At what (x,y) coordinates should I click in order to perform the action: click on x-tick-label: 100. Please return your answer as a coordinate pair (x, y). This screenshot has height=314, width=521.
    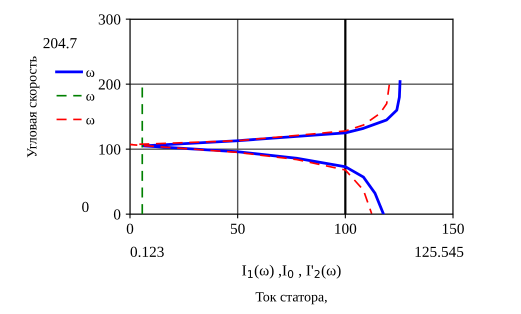
    Looking at the image, I should click on (345, 229).